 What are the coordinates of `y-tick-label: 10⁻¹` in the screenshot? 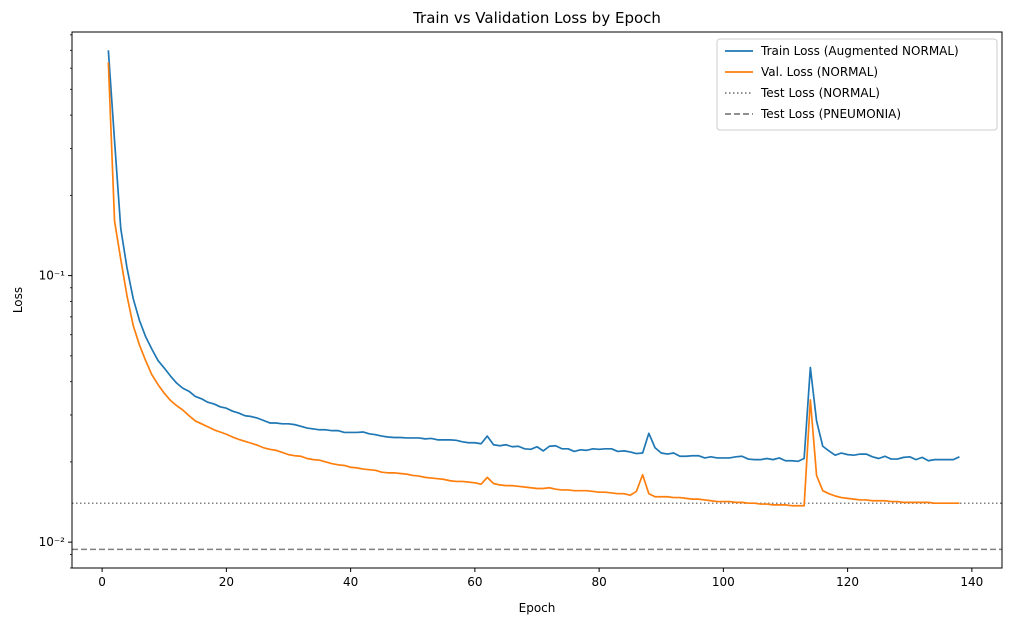 It's located at (52, 276).